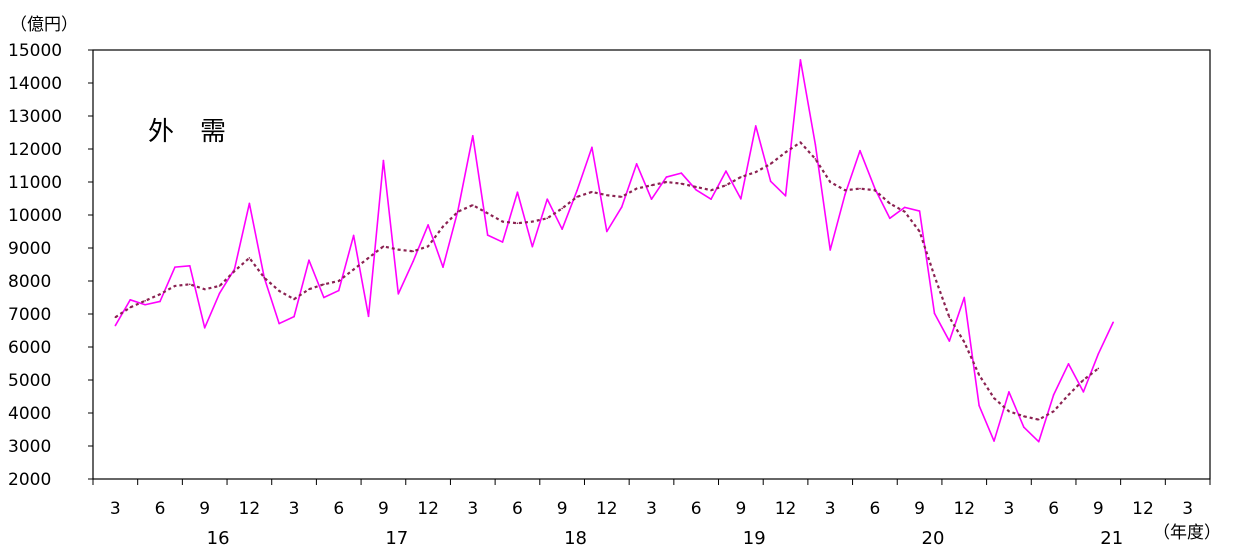 The width and height of the screenshot is (1235, 552). What do you see at coordinates (1111, 538) in the screenshot?
I see `year-label: 21` at bounding box center [1111, 538].